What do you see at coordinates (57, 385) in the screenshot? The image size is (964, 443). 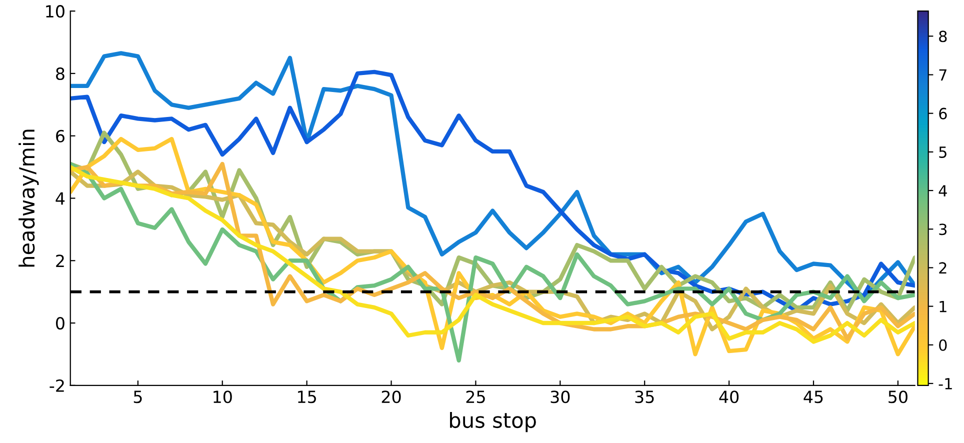 I see `y-tick-label: -2` at bounding box center [57, 385].